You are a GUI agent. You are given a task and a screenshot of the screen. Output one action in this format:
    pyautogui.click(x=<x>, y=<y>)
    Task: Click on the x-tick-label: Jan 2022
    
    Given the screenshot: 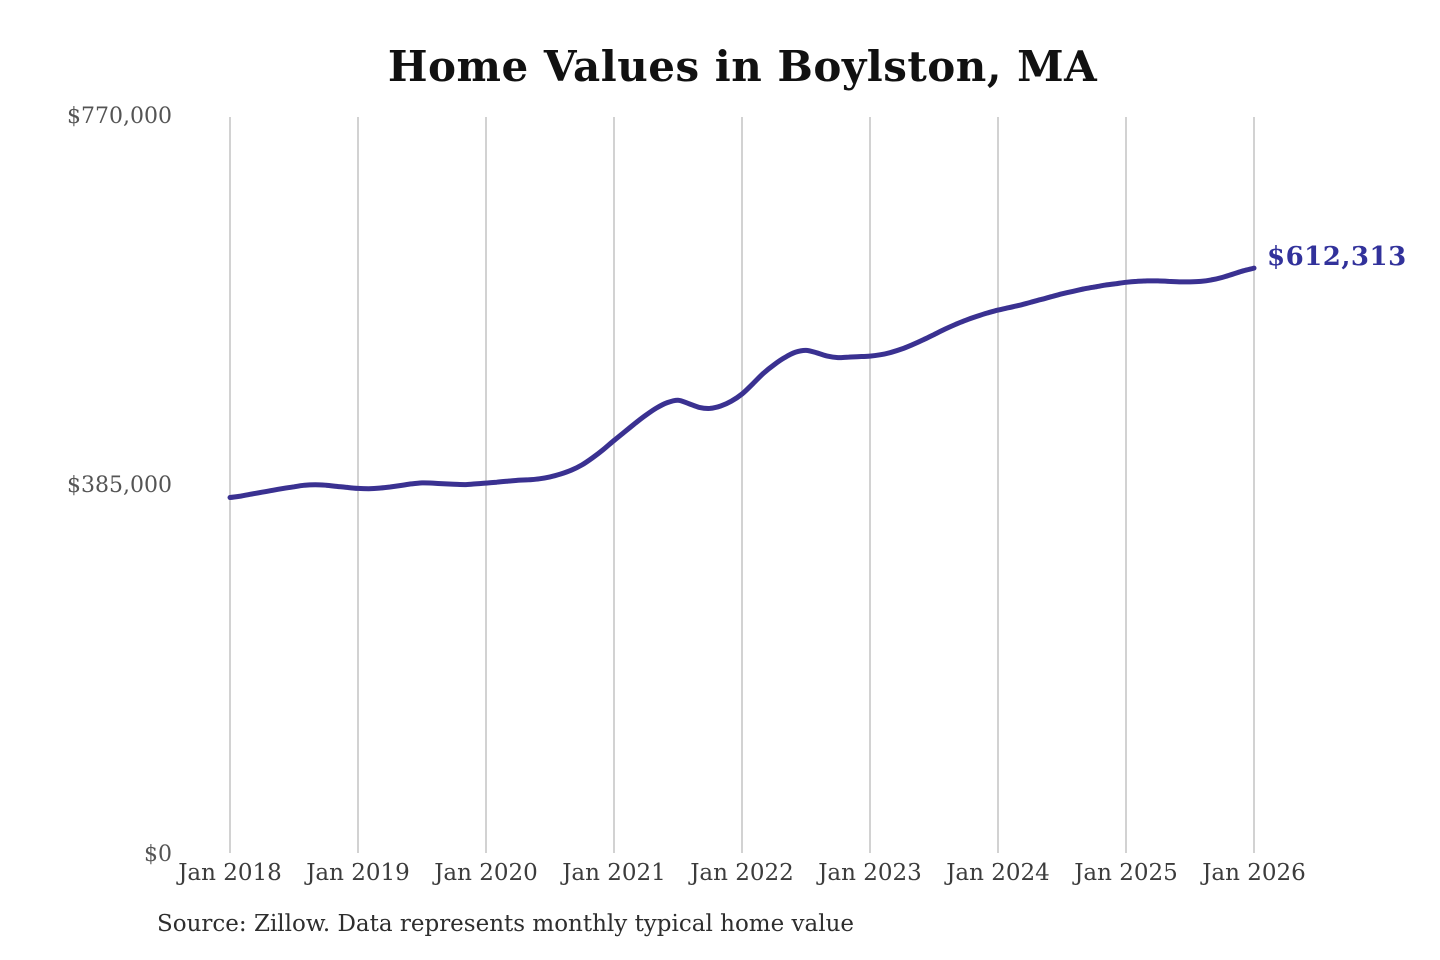 What is the action you would take?
    pyautogui.click(x=742, y=873)
    